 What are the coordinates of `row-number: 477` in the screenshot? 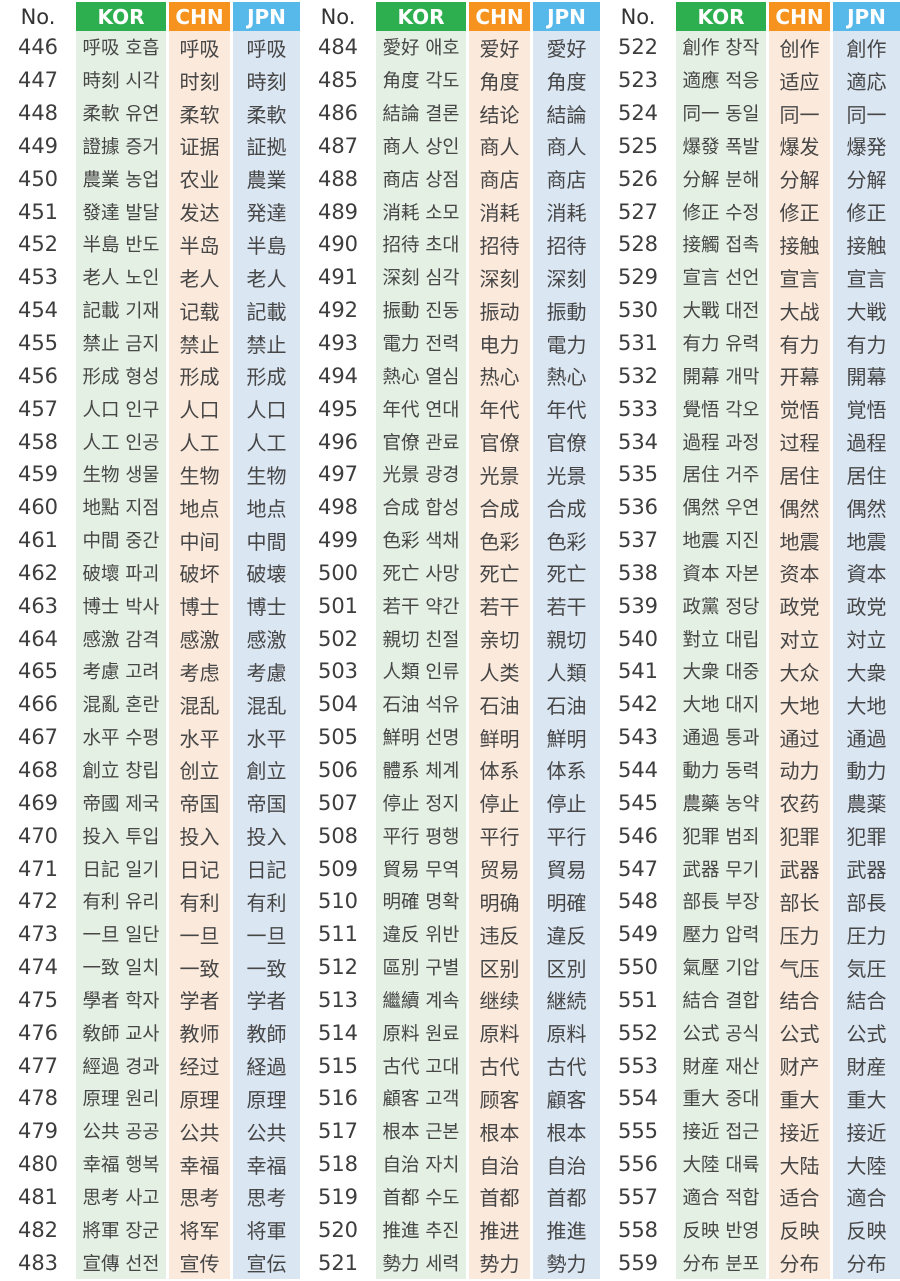 It's located at (38, 1065).